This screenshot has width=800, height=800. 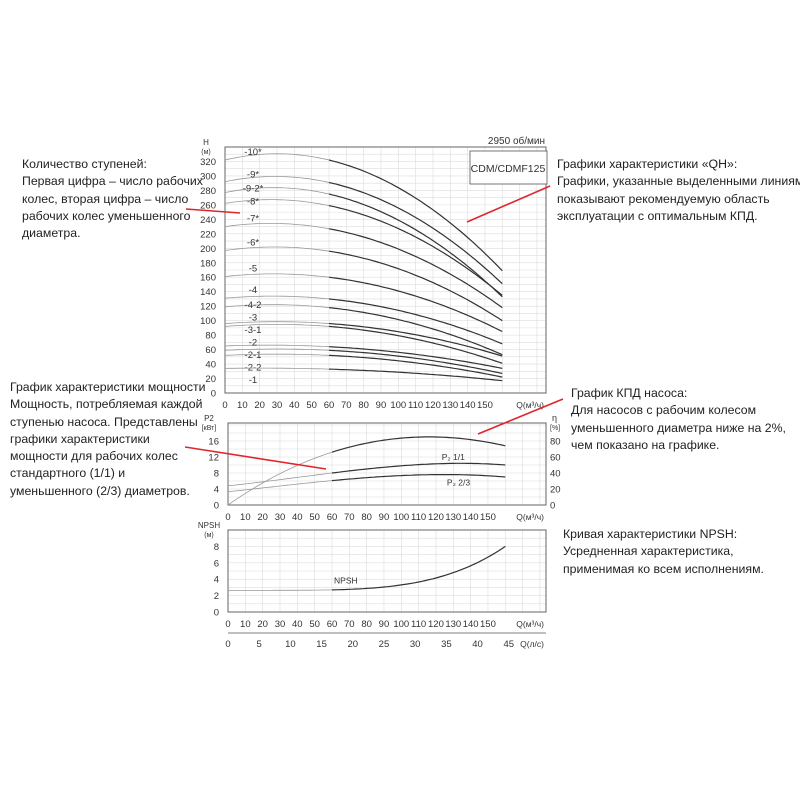 I want to click on y-tick-label: 320, so click(x=208, y=162).